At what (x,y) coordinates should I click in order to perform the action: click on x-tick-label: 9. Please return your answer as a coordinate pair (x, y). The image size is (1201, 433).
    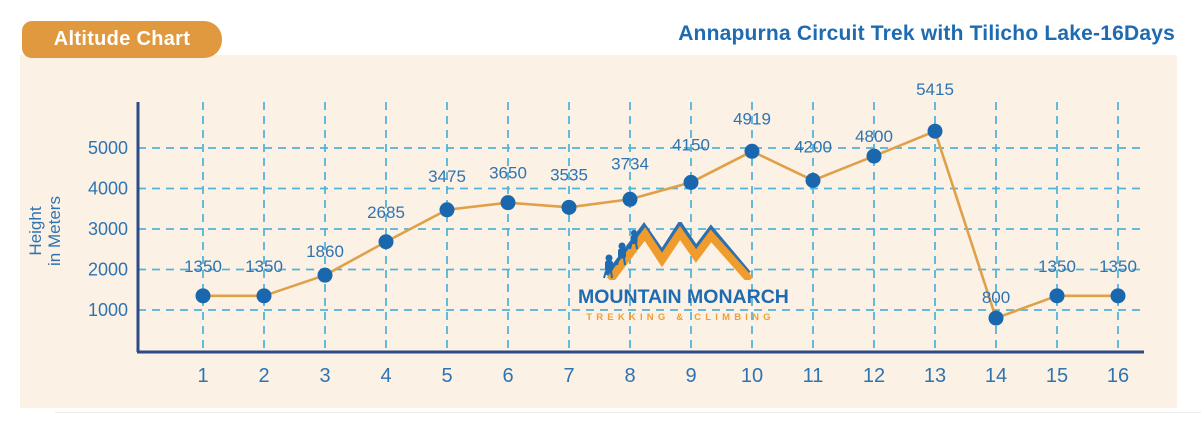
    Looking at the image, I should click on (690, 376).